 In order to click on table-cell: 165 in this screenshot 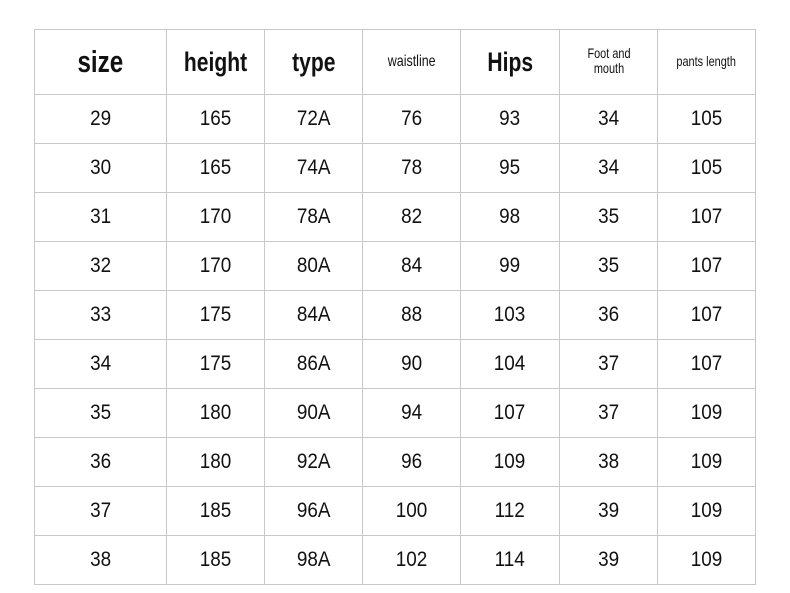, I will do `click(215, 168)`.